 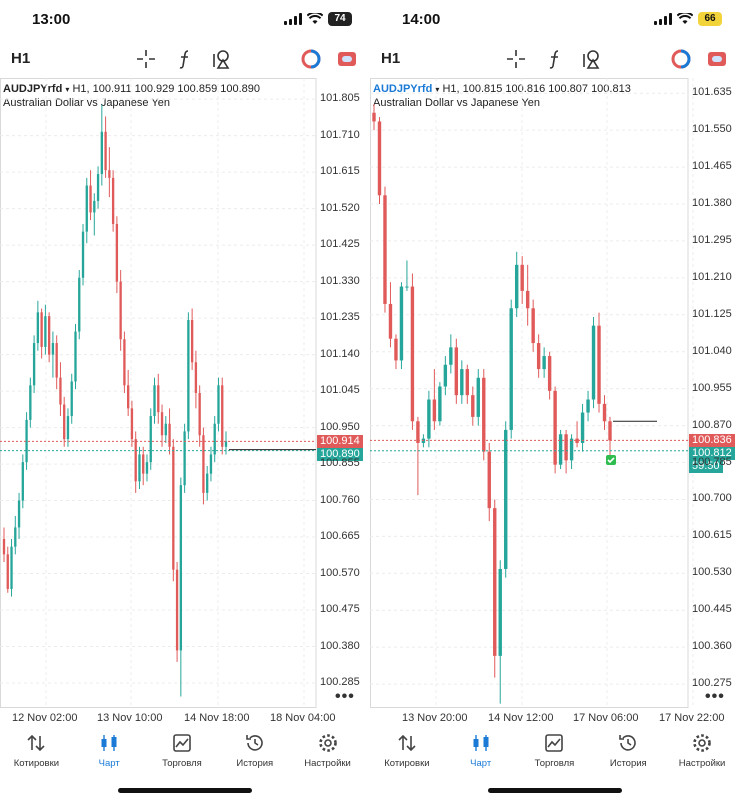 What do you see at coordinates (130, 718) in the screenshot?
I see `time-tick-label: 13 Nov 10:00` at bounding box center [130, 718].